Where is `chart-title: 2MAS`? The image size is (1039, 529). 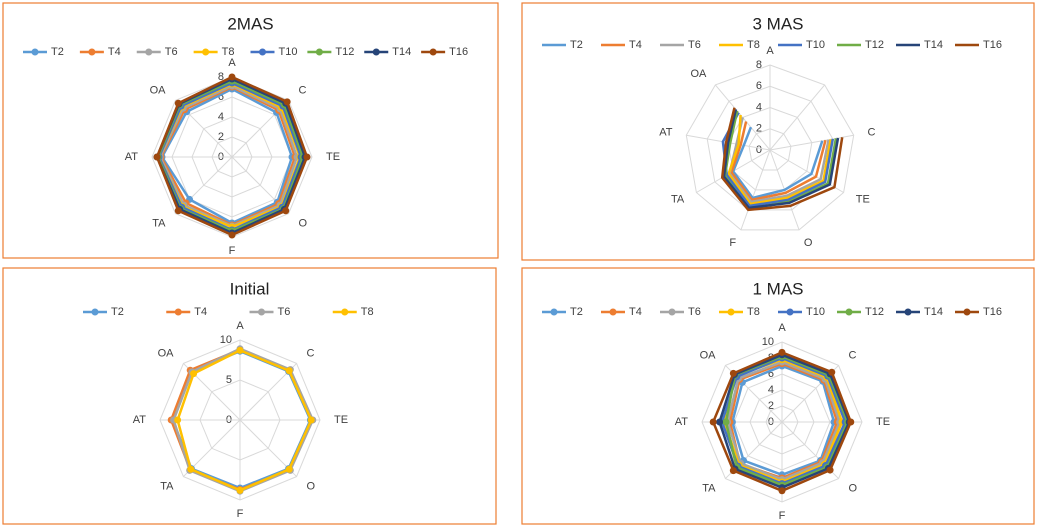 chart-title: 2MAS is located at coordinates (250, 23).